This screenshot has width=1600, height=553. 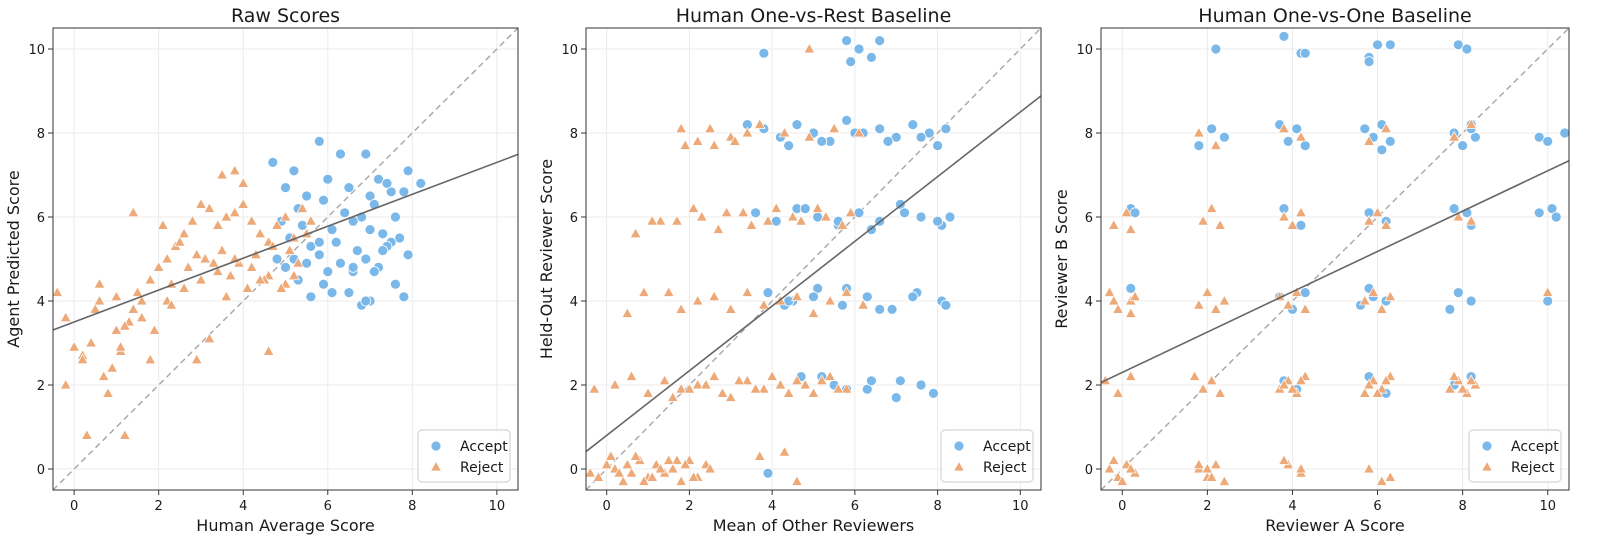 I want to click on y-tick-label: 6, so click(x=1089, y=218).